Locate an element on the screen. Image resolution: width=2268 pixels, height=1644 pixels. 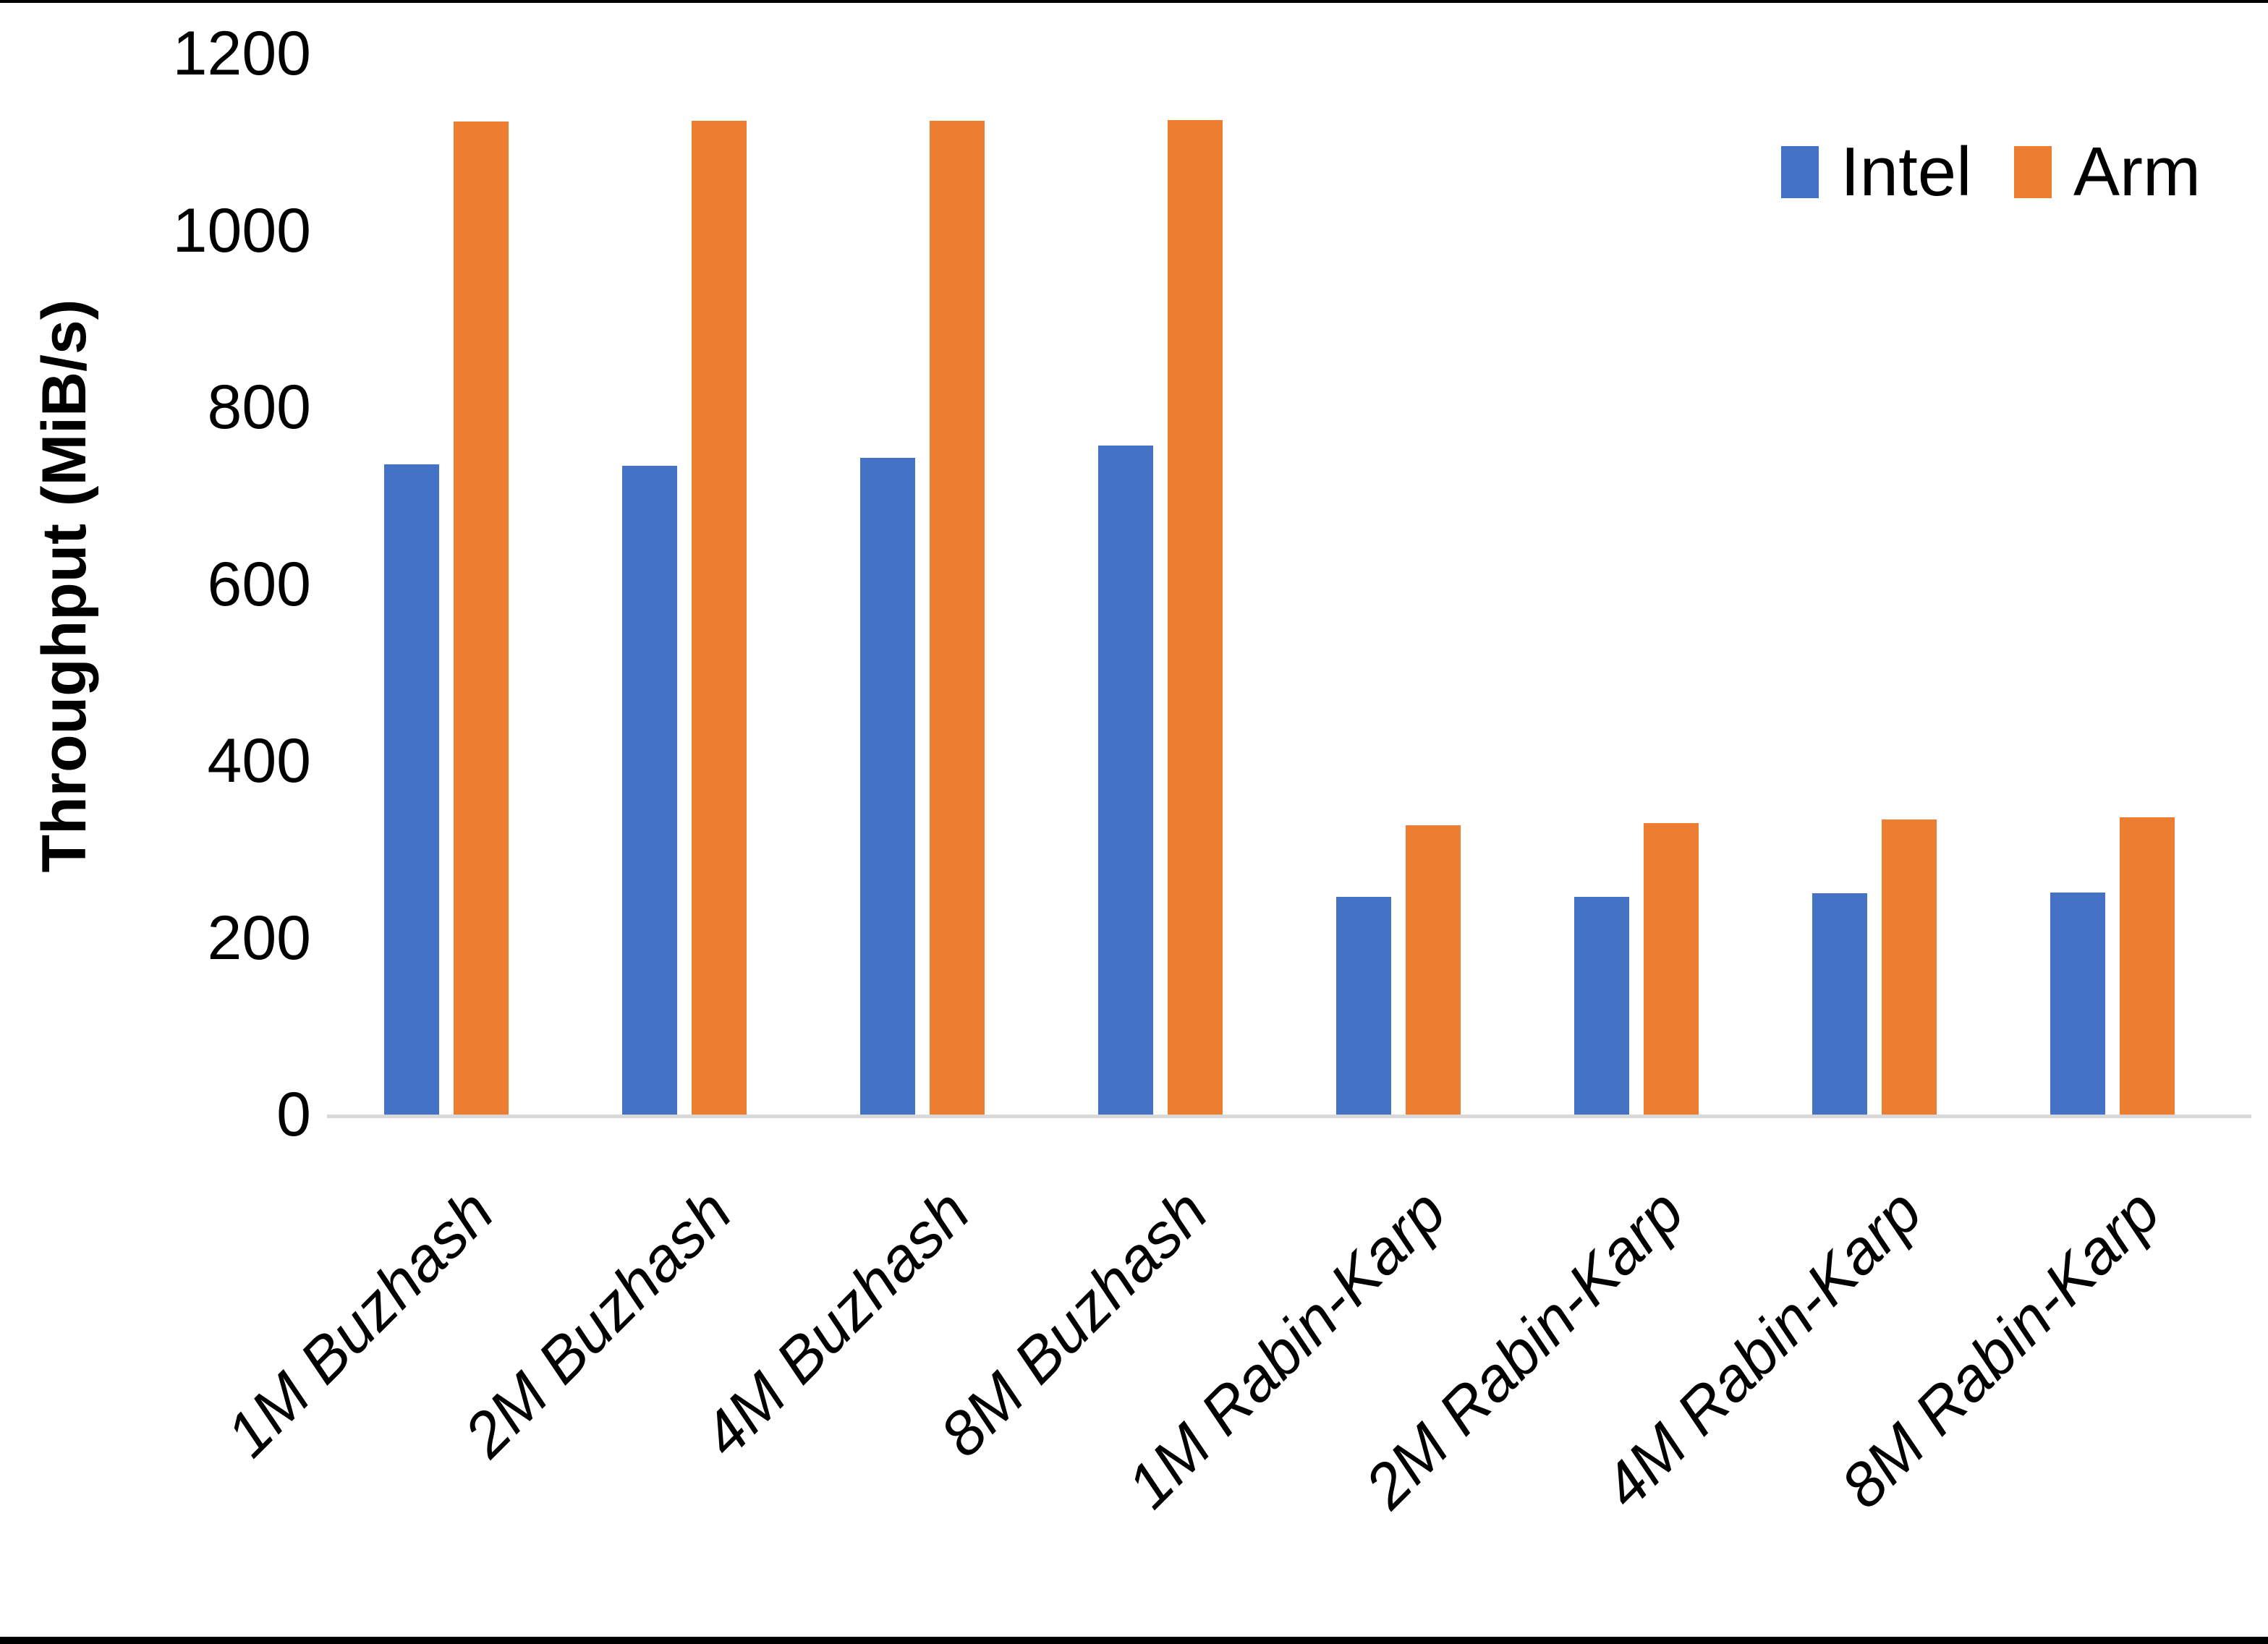
y-tick-label-1000: 1000 is located at coordinates (241, 230).